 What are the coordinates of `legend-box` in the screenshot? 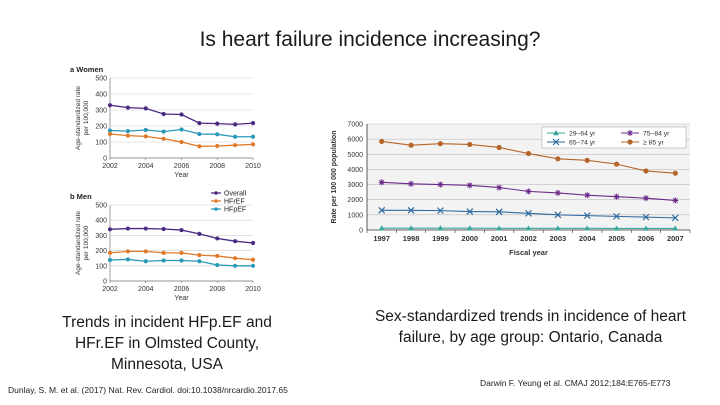 It's located at (614, 137).